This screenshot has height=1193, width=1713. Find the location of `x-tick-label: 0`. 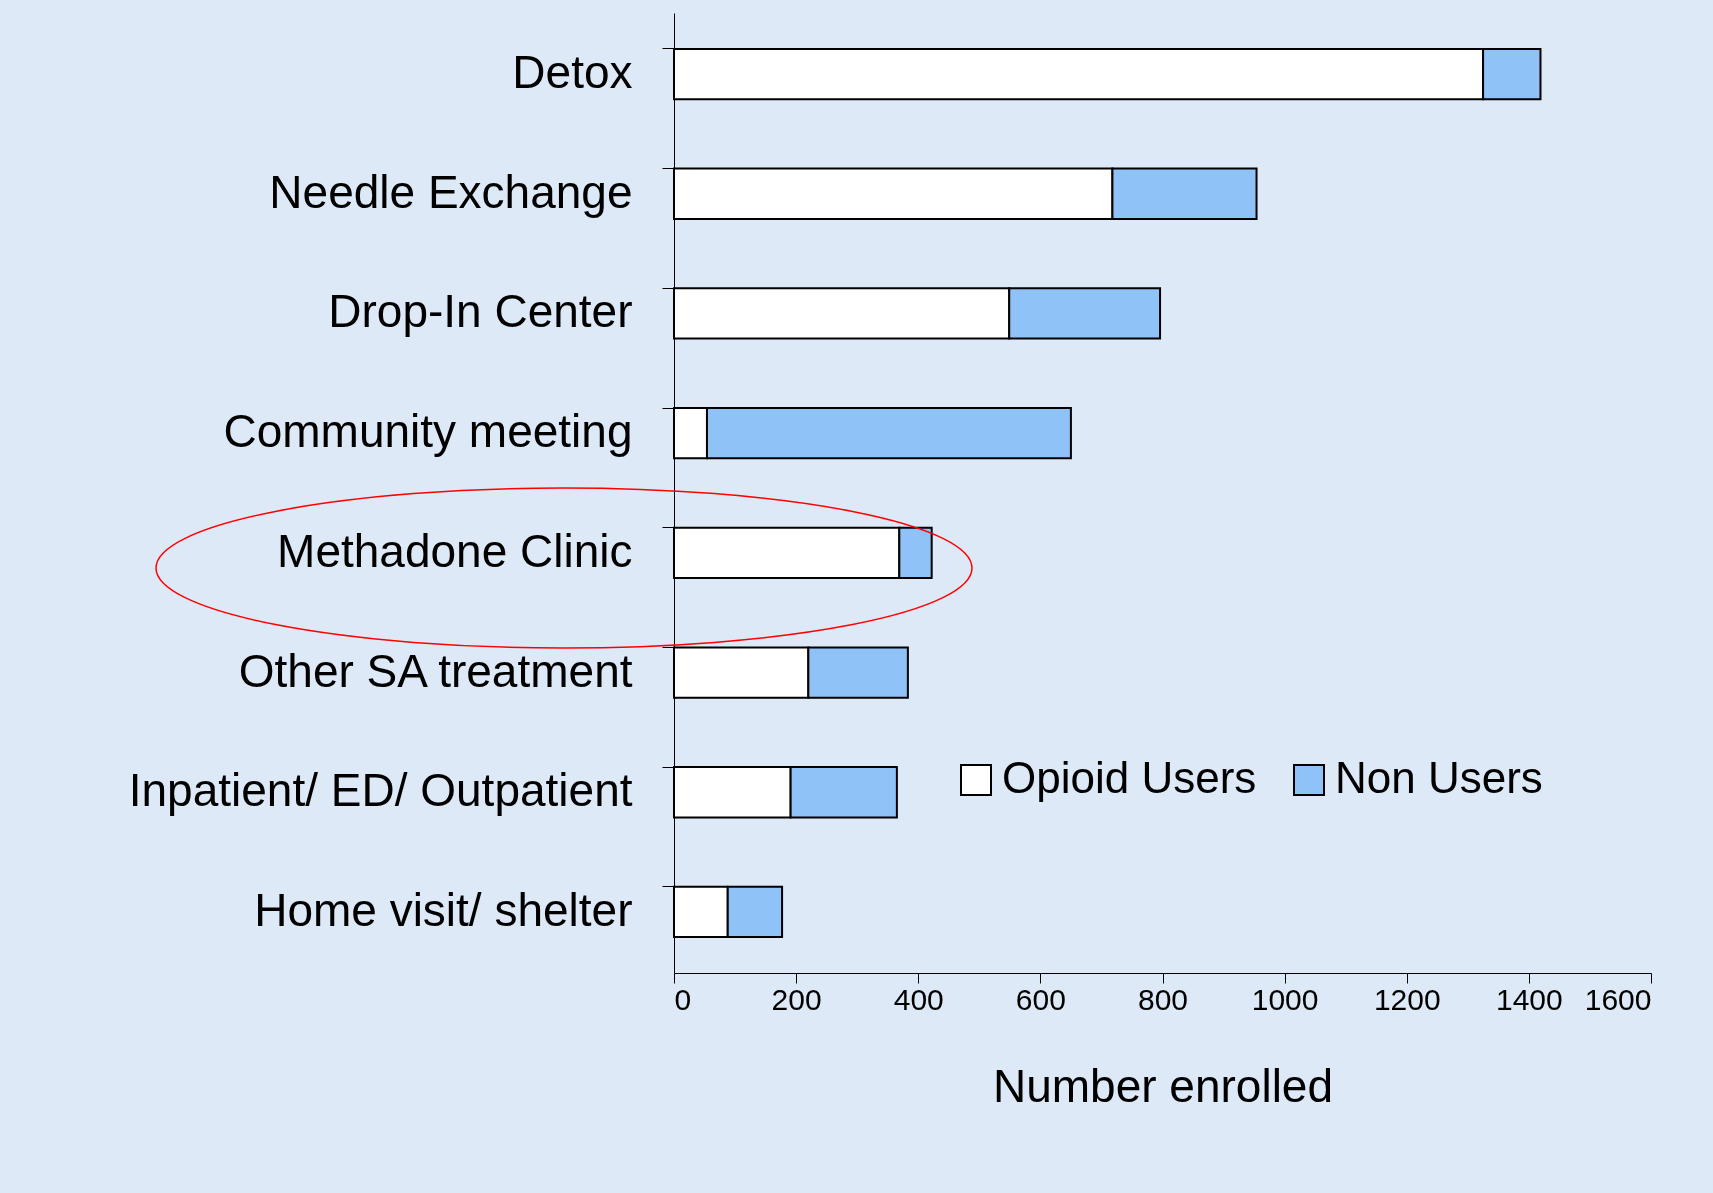

x-tick-label: 0 is located at coordinates (683, 999).